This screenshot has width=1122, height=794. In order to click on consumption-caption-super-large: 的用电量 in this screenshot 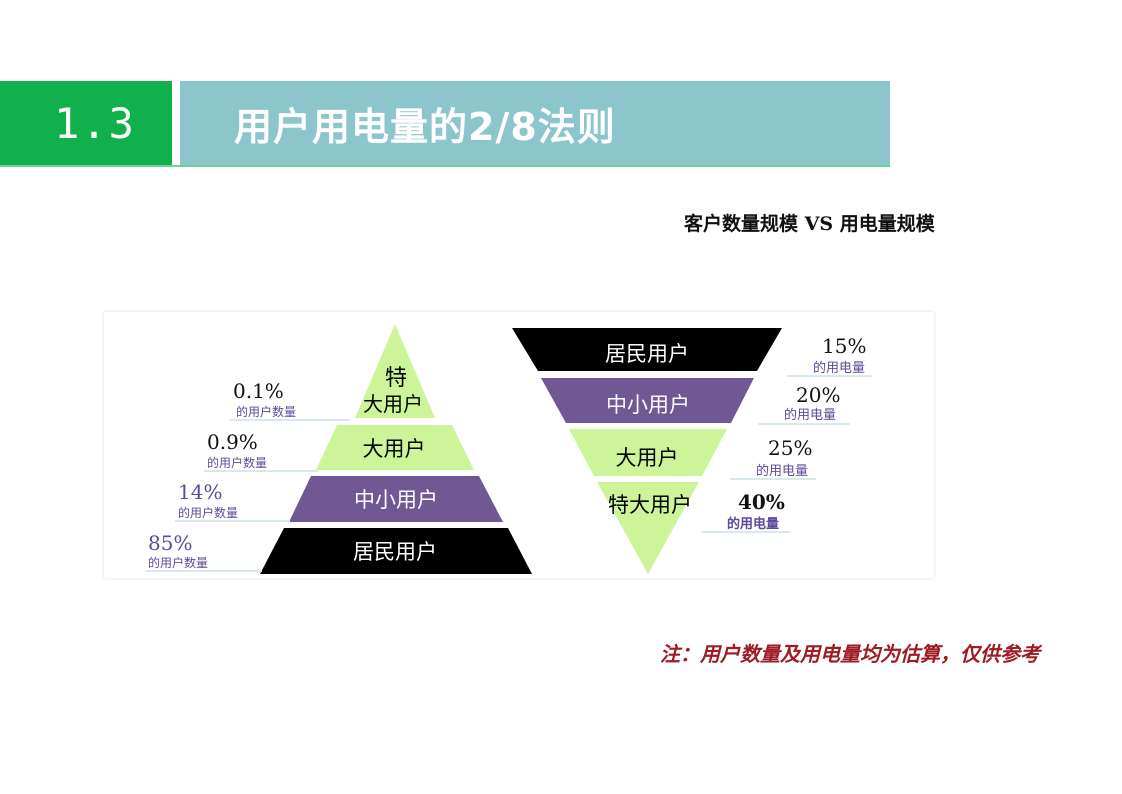, I will do `click(753, 524)`.